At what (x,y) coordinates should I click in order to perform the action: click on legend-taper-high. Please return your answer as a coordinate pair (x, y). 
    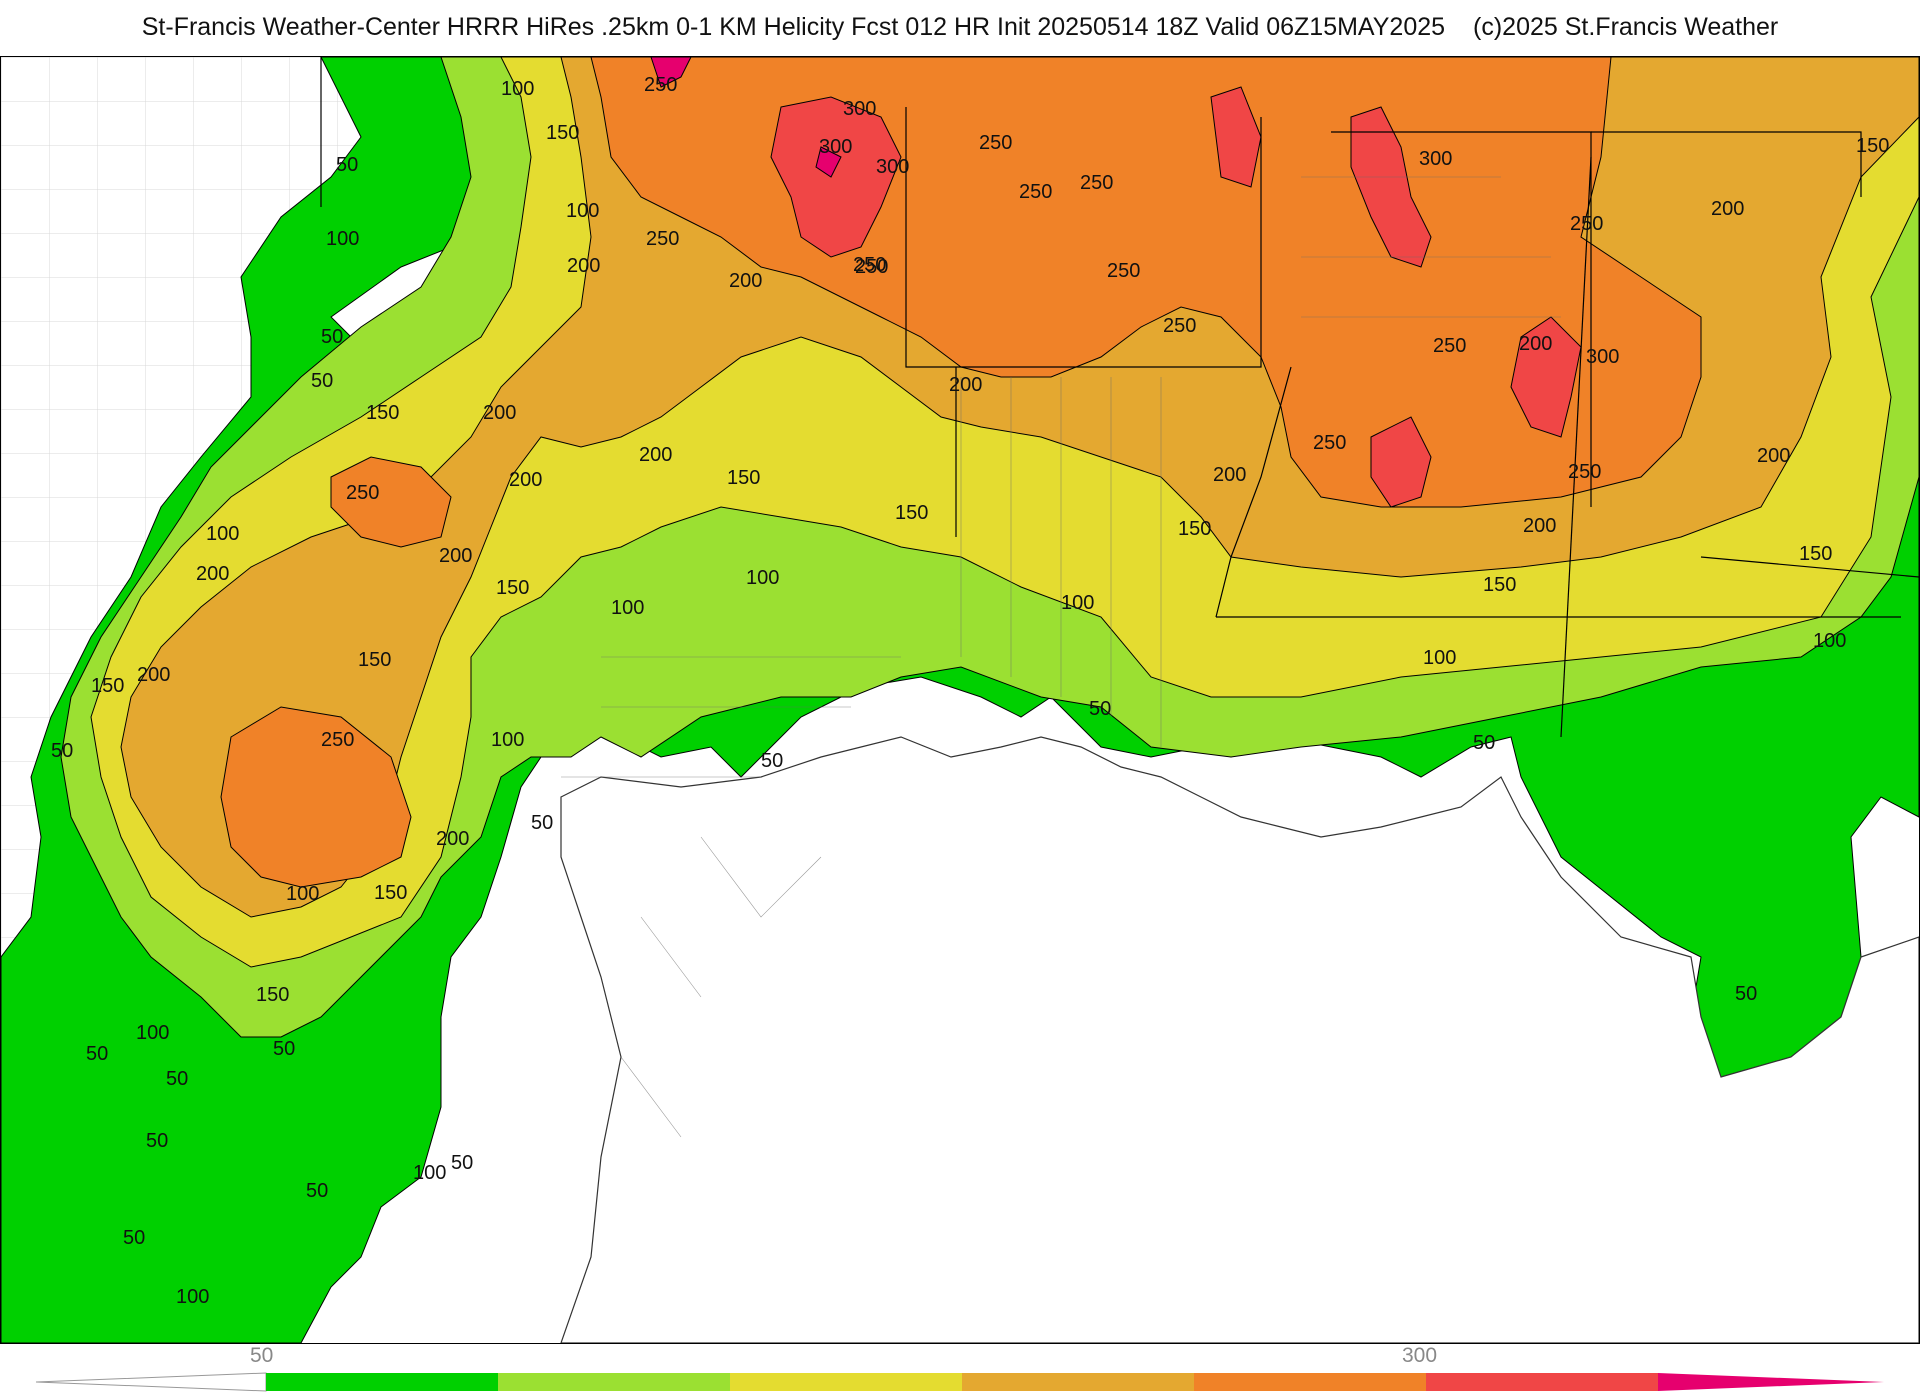
    Looking at the image, I should click on (1771, 1382).